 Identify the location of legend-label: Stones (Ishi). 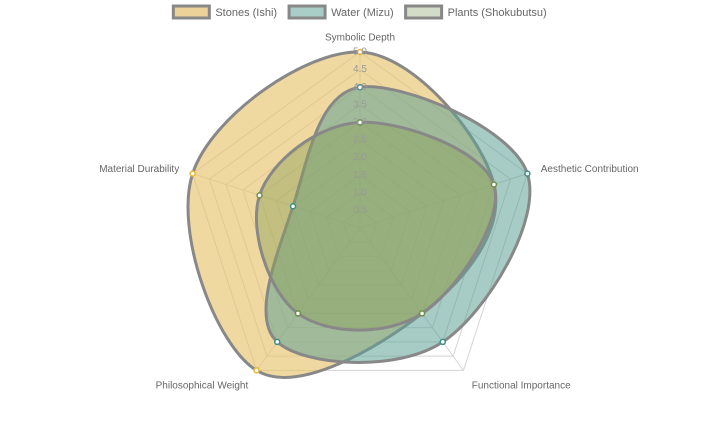
(246, 13).